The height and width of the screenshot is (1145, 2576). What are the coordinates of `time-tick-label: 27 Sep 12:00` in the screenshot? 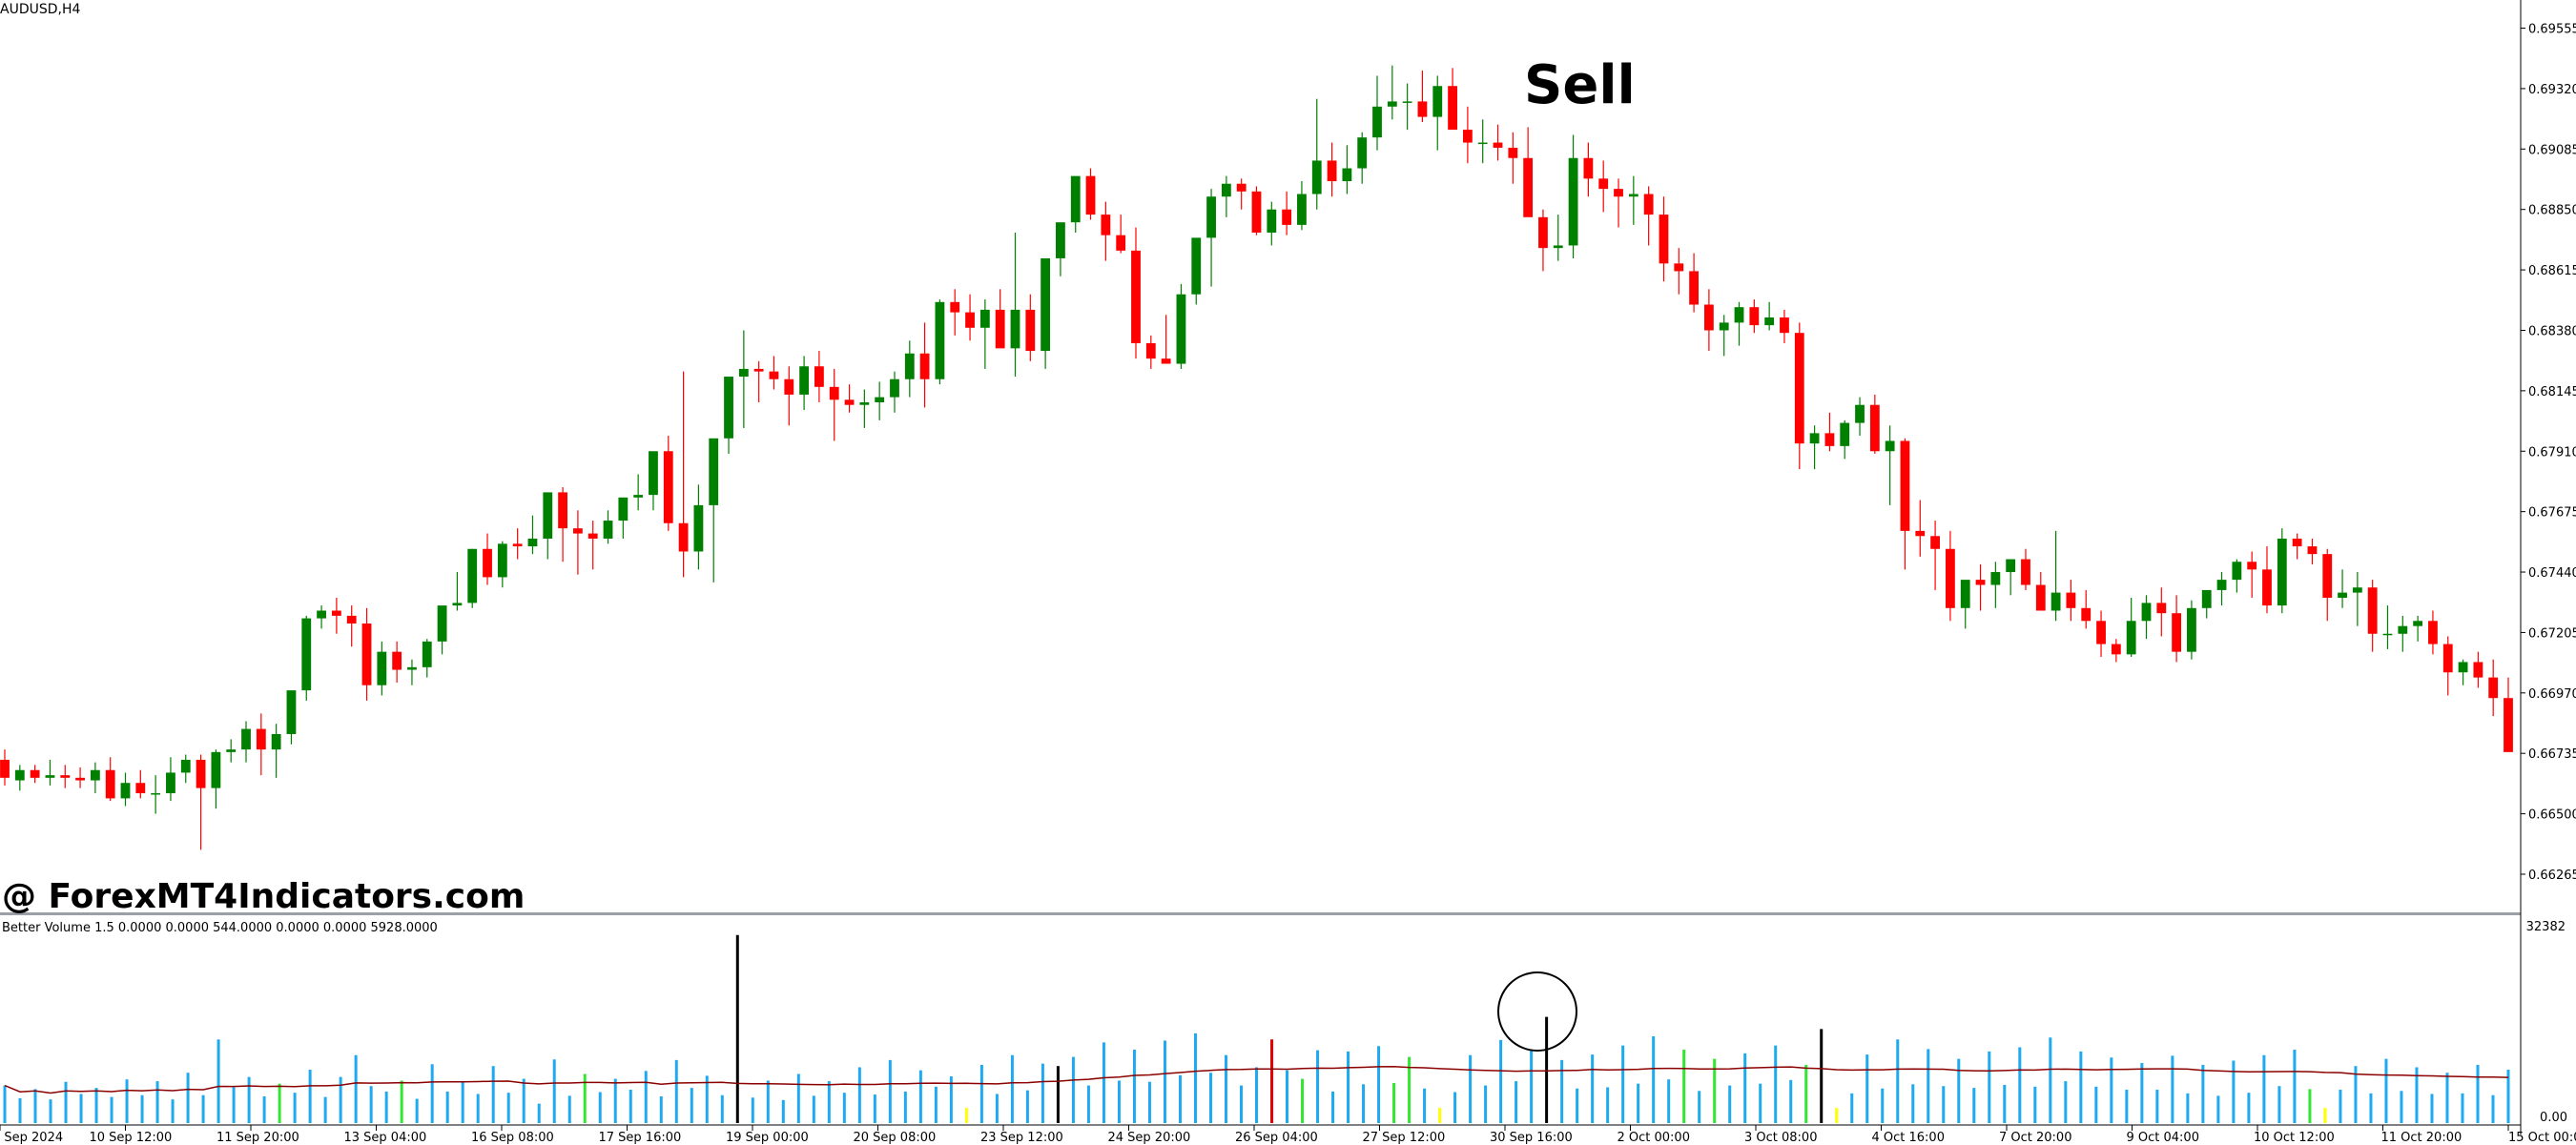 It's located at (1404, 1138).